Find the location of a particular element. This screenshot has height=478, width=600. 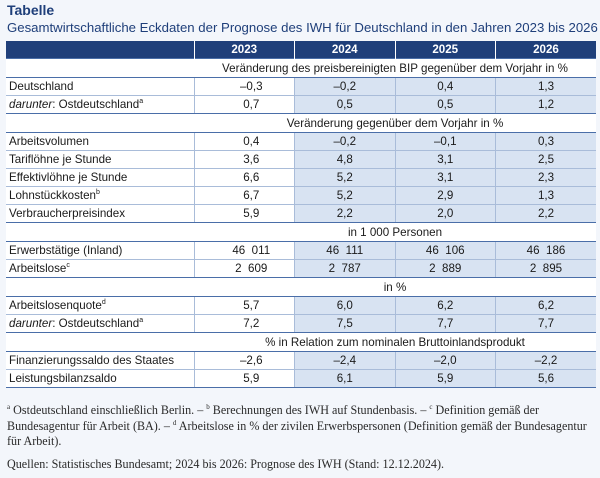

year-header: 2025 is located at coordinates (445, 50).